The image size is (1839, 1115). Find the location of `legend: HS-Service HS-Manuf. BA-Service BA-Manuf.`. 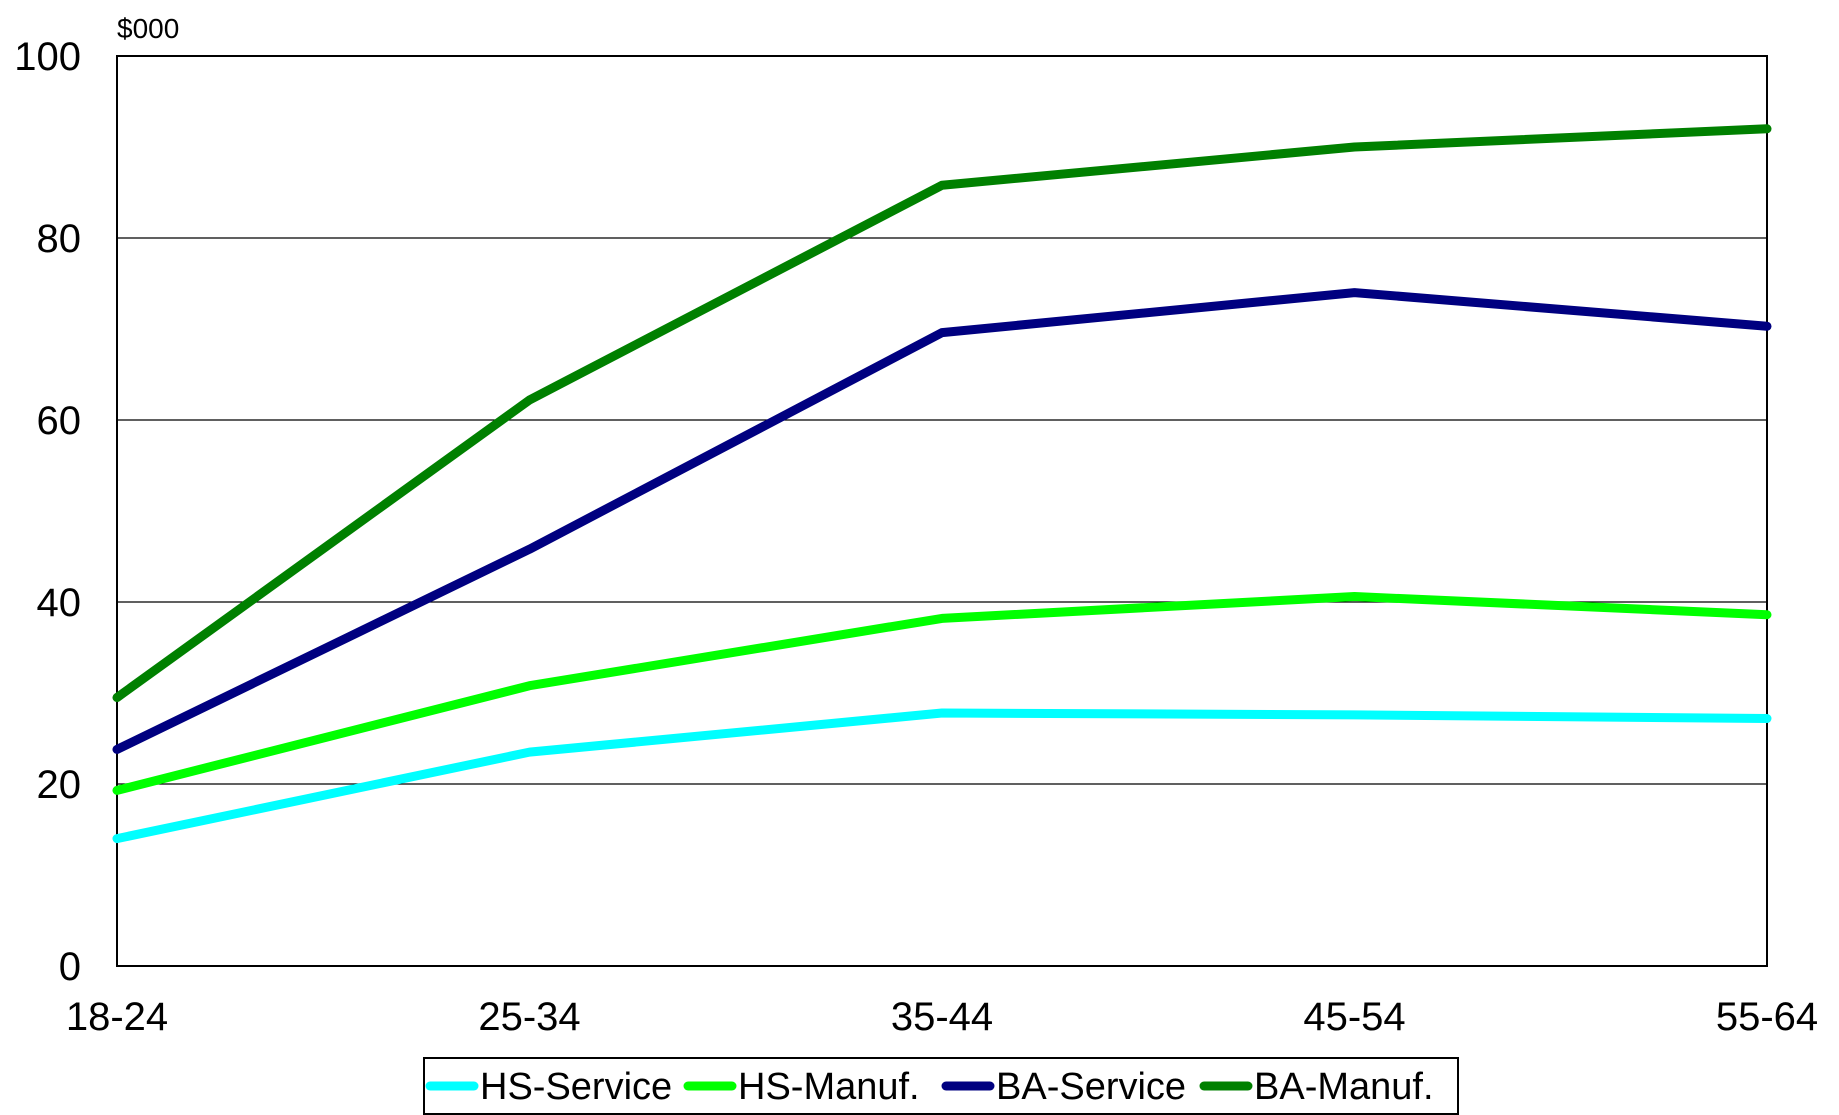

legend: HS-Service HS-Manuf. BA-Service BA-Manuf. is located at coordinates (941, 1086).